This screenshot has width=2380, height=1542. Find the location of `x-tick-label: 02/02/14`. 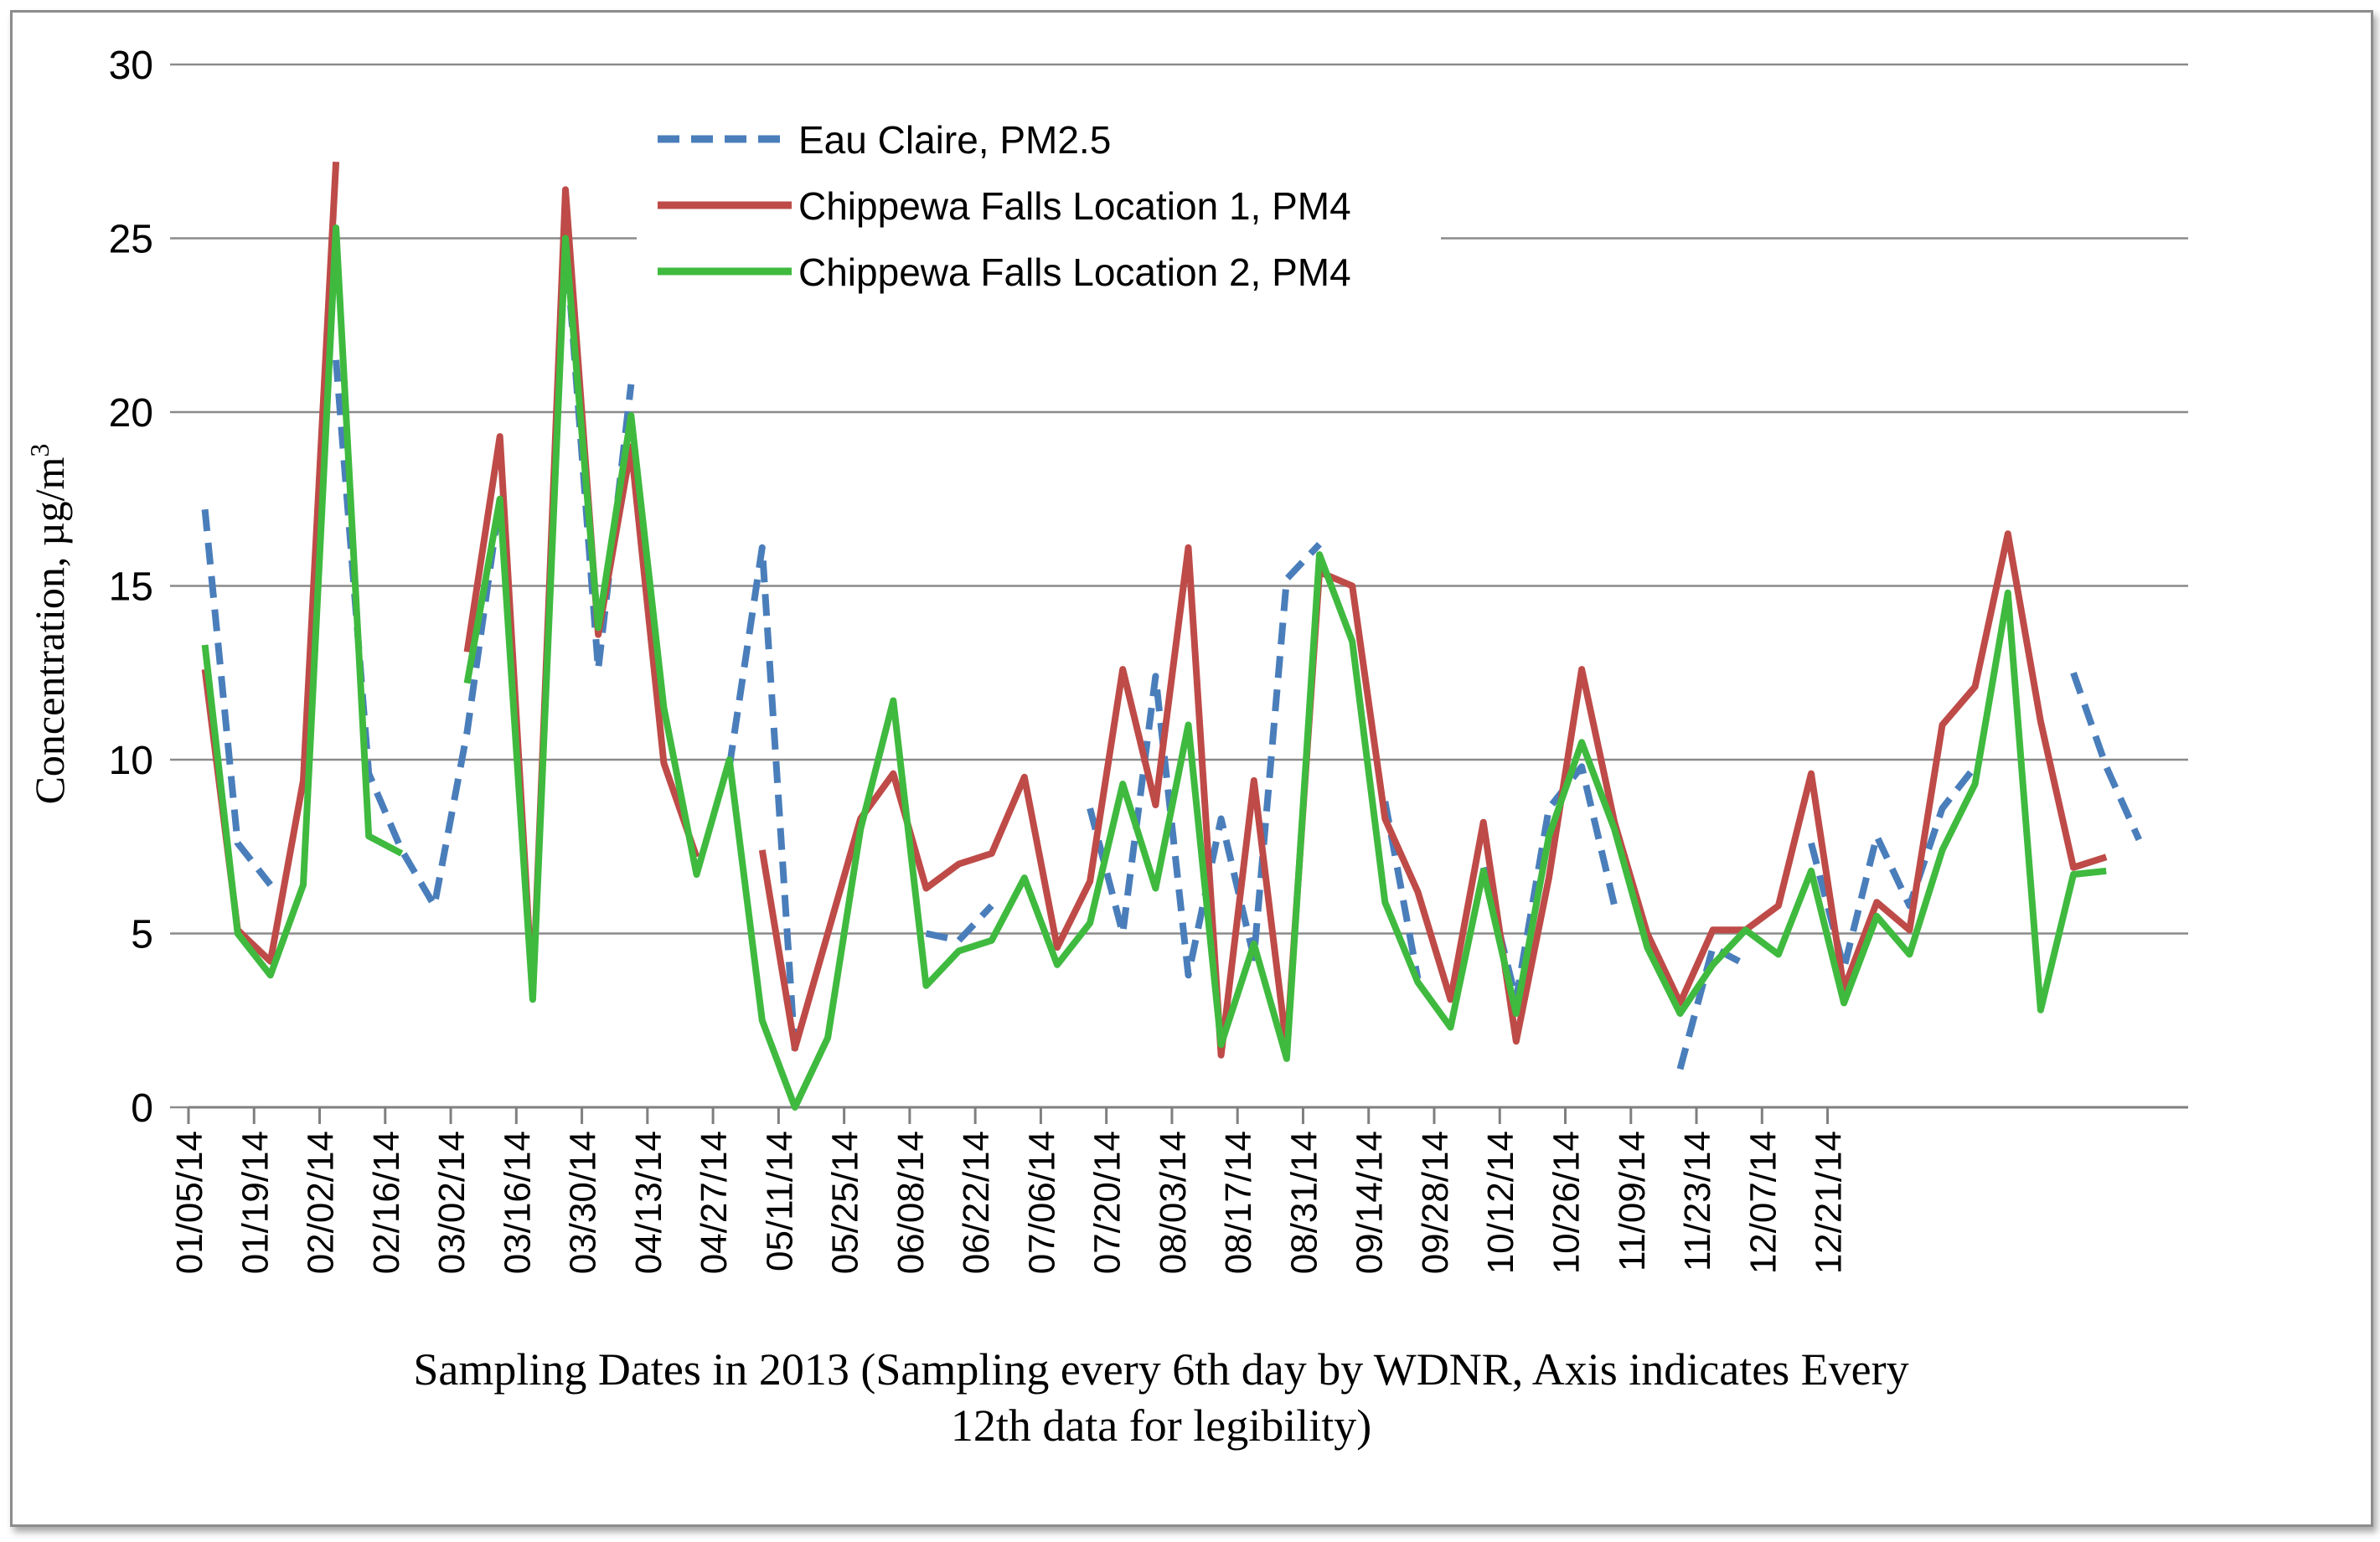

x-tick-label: 02/02/14 is located at coordinates (322, 1202).